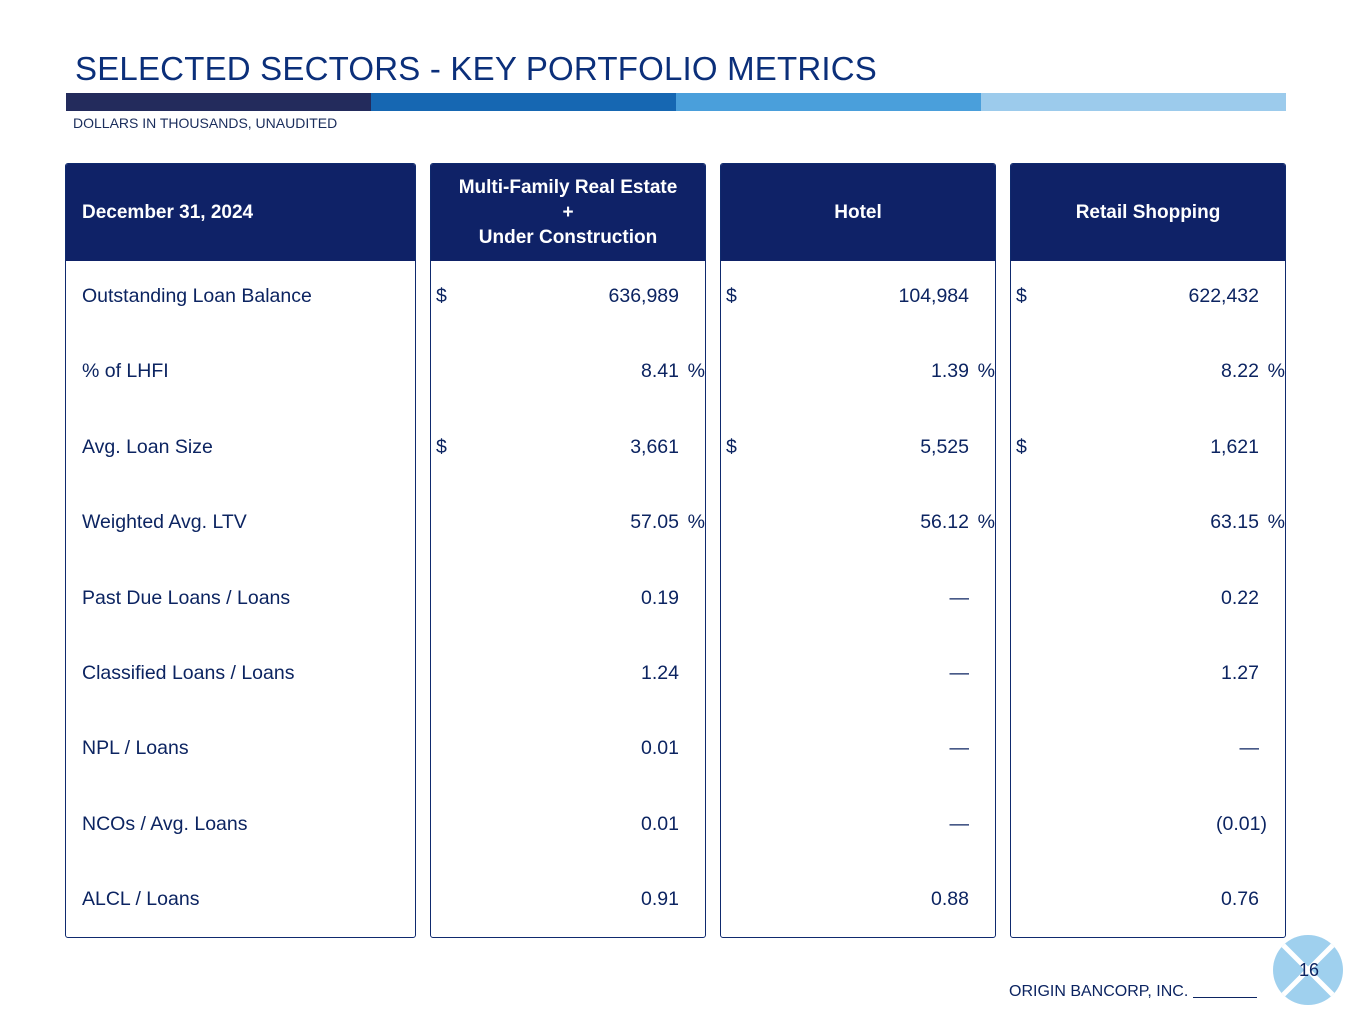 The image size is (1365, 1024). Describe the element at coordinates (568, 524) in the screenshot. I see `value-row: 57.05%` at that location.